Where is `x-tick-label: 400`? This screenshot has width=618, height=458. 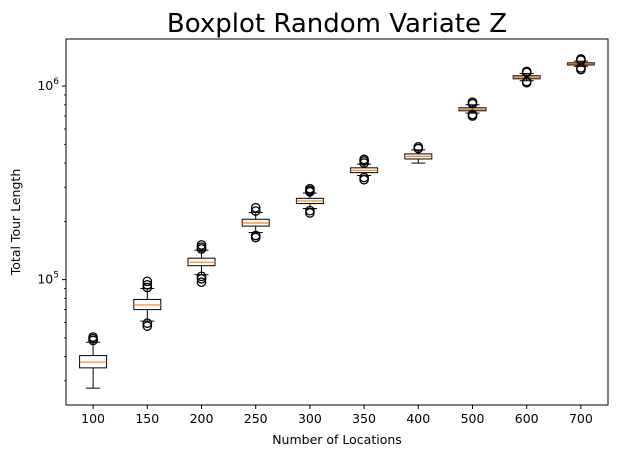
x-tick-label: 400 is located at coordinates (418, 418).